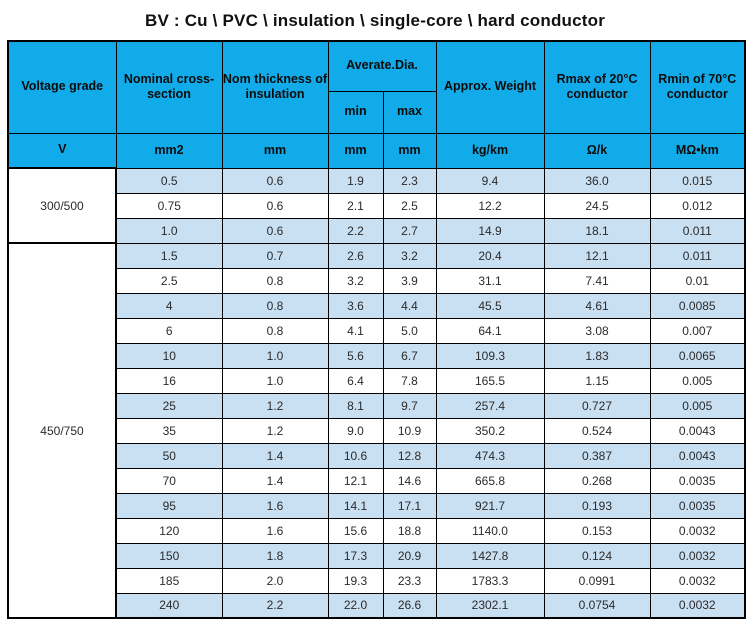  I want to click on table-row: 10 1.0 5.6 6.7 109.3 1.83 0.0065, so click(377, 355).